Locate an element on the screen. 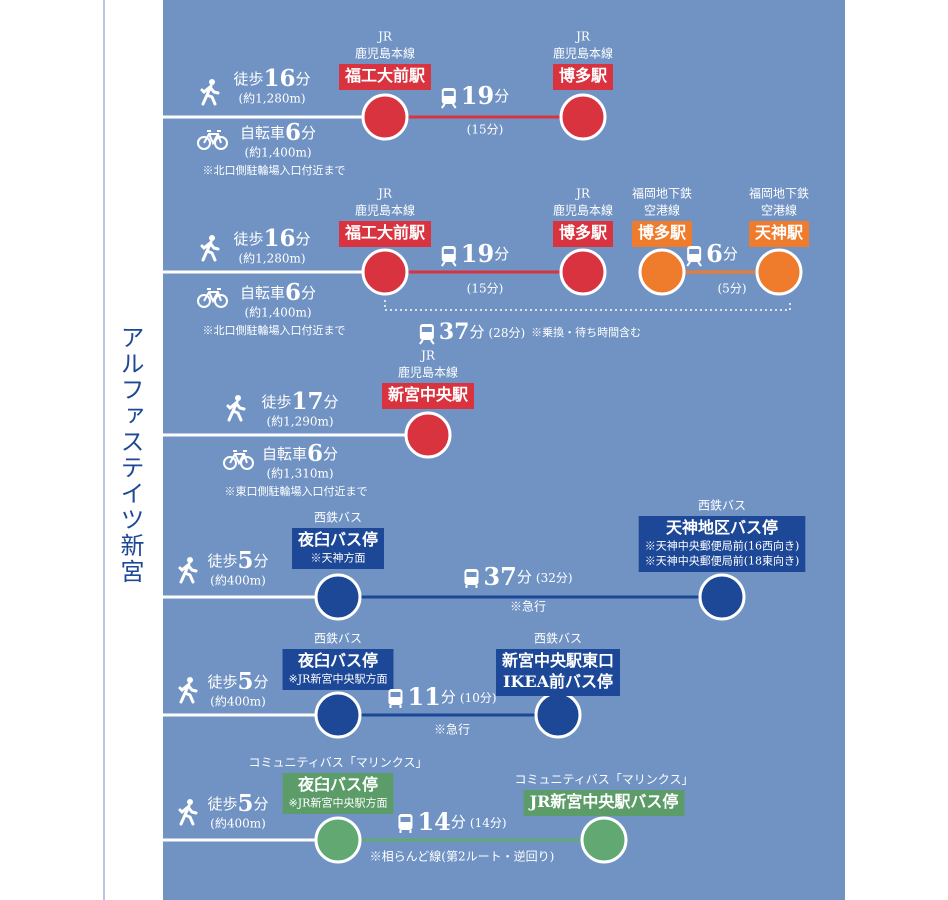 Image resolution: width=948 pixels, height=900 pixels. stop-name: 福工大前駅 is located at coordinates (385, 75).